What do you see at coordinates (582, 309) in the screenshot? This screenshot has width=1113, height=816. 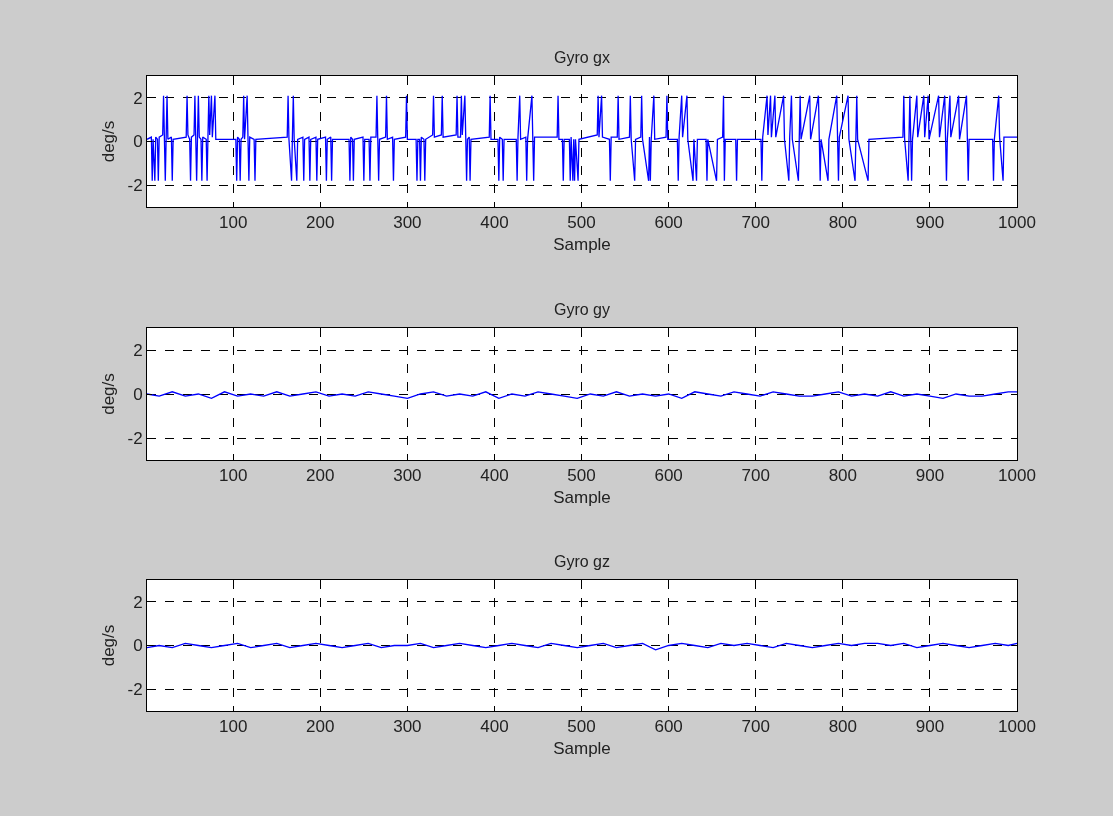 I see `chart-title: Gyro gy` at bounding box center [582, 309].